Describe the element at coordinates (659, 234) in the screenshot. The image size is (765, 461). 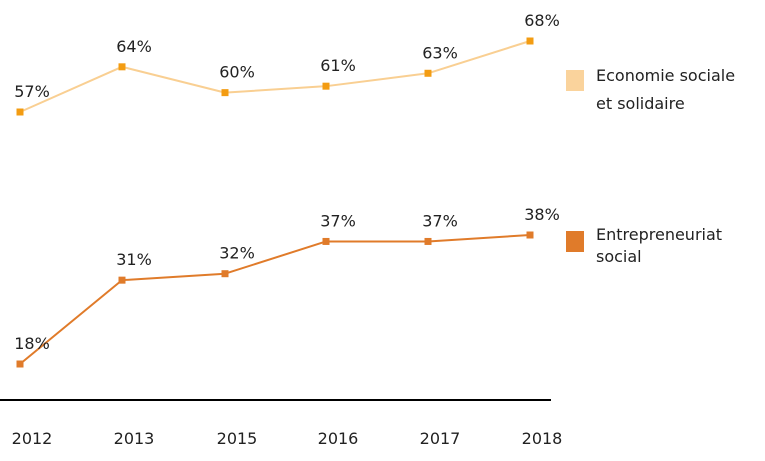
I see `legend-label: Entrepreneuriat` at that location.